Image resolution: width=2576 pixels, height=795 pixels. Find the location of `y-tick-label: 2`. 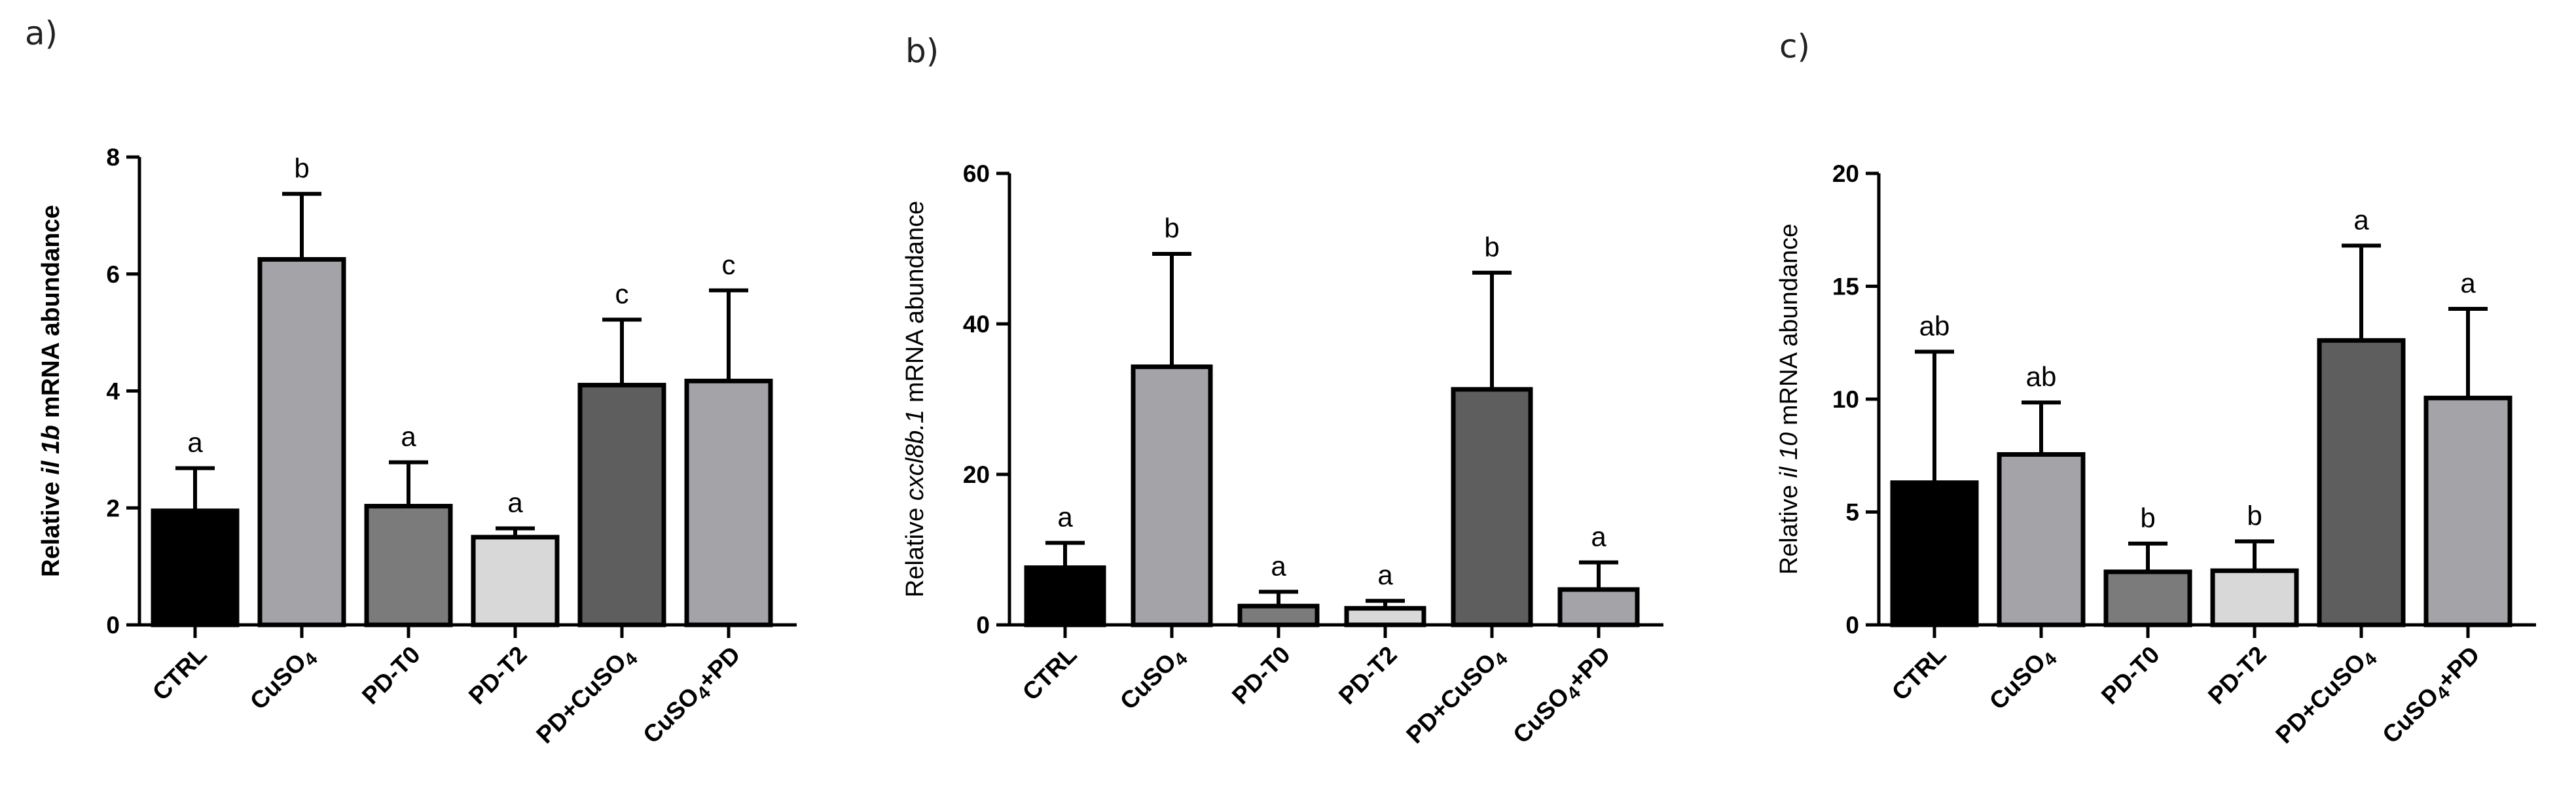

y-tick-label: 2 is located at coordinates (113, 508).